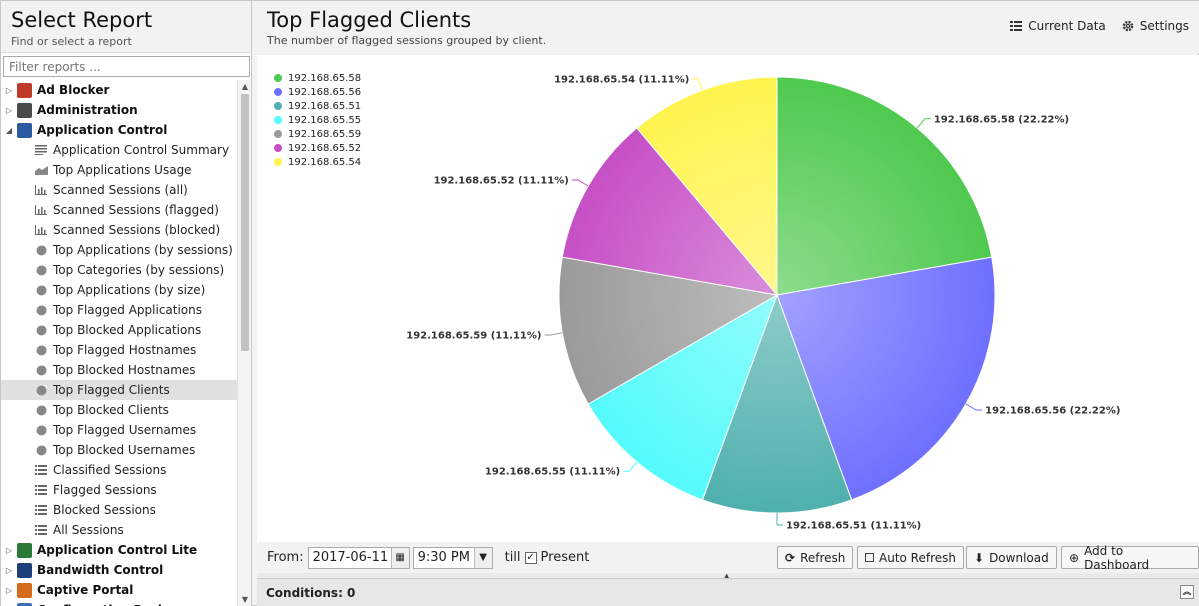 The height and width of the screenshot is (606, 1199). I want to click on category-label: Application Control Lite, so click(117, 550).